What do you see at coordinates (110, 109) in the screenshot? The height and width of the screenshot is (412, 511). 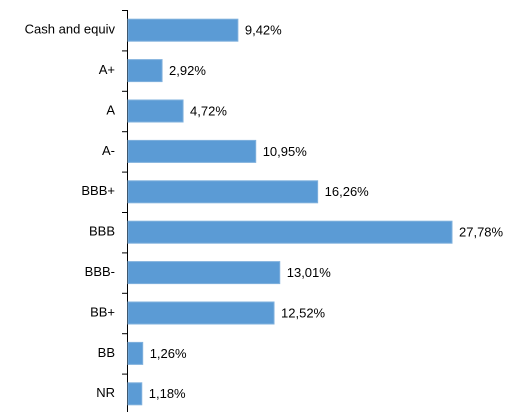 I see `y-tick-label: A` at bounding box center [110, 109].